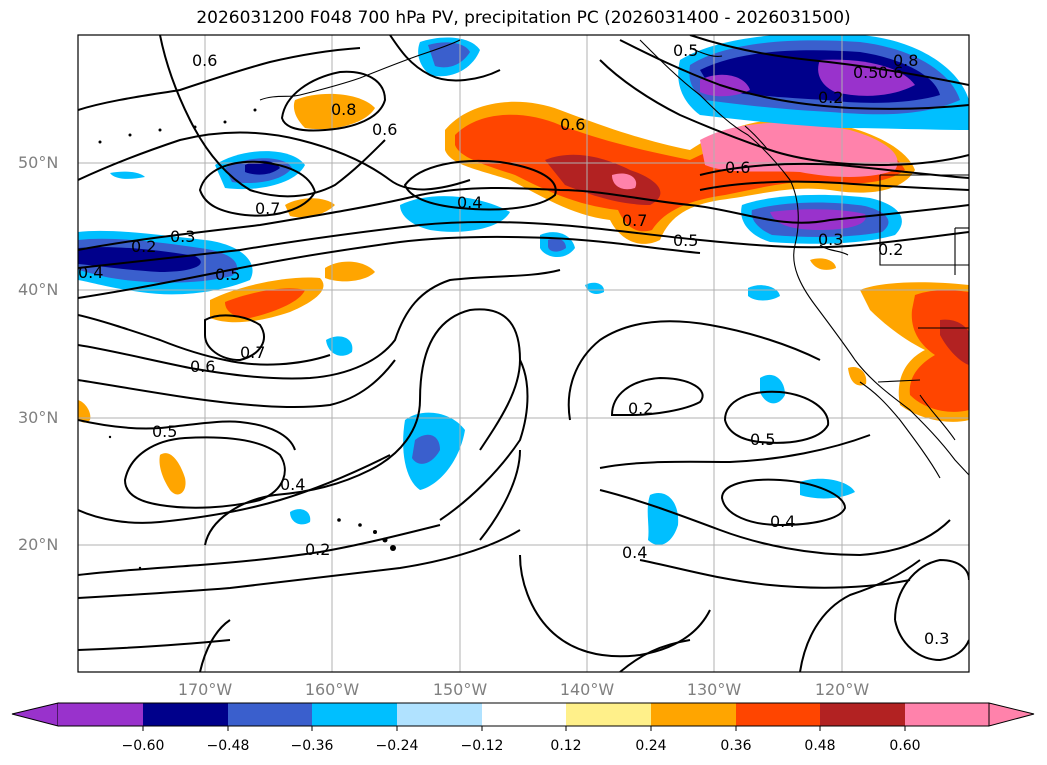 The image size is (1047, 765). I want to click on colorbar-tick-label: −0.60, so click(143, 746).